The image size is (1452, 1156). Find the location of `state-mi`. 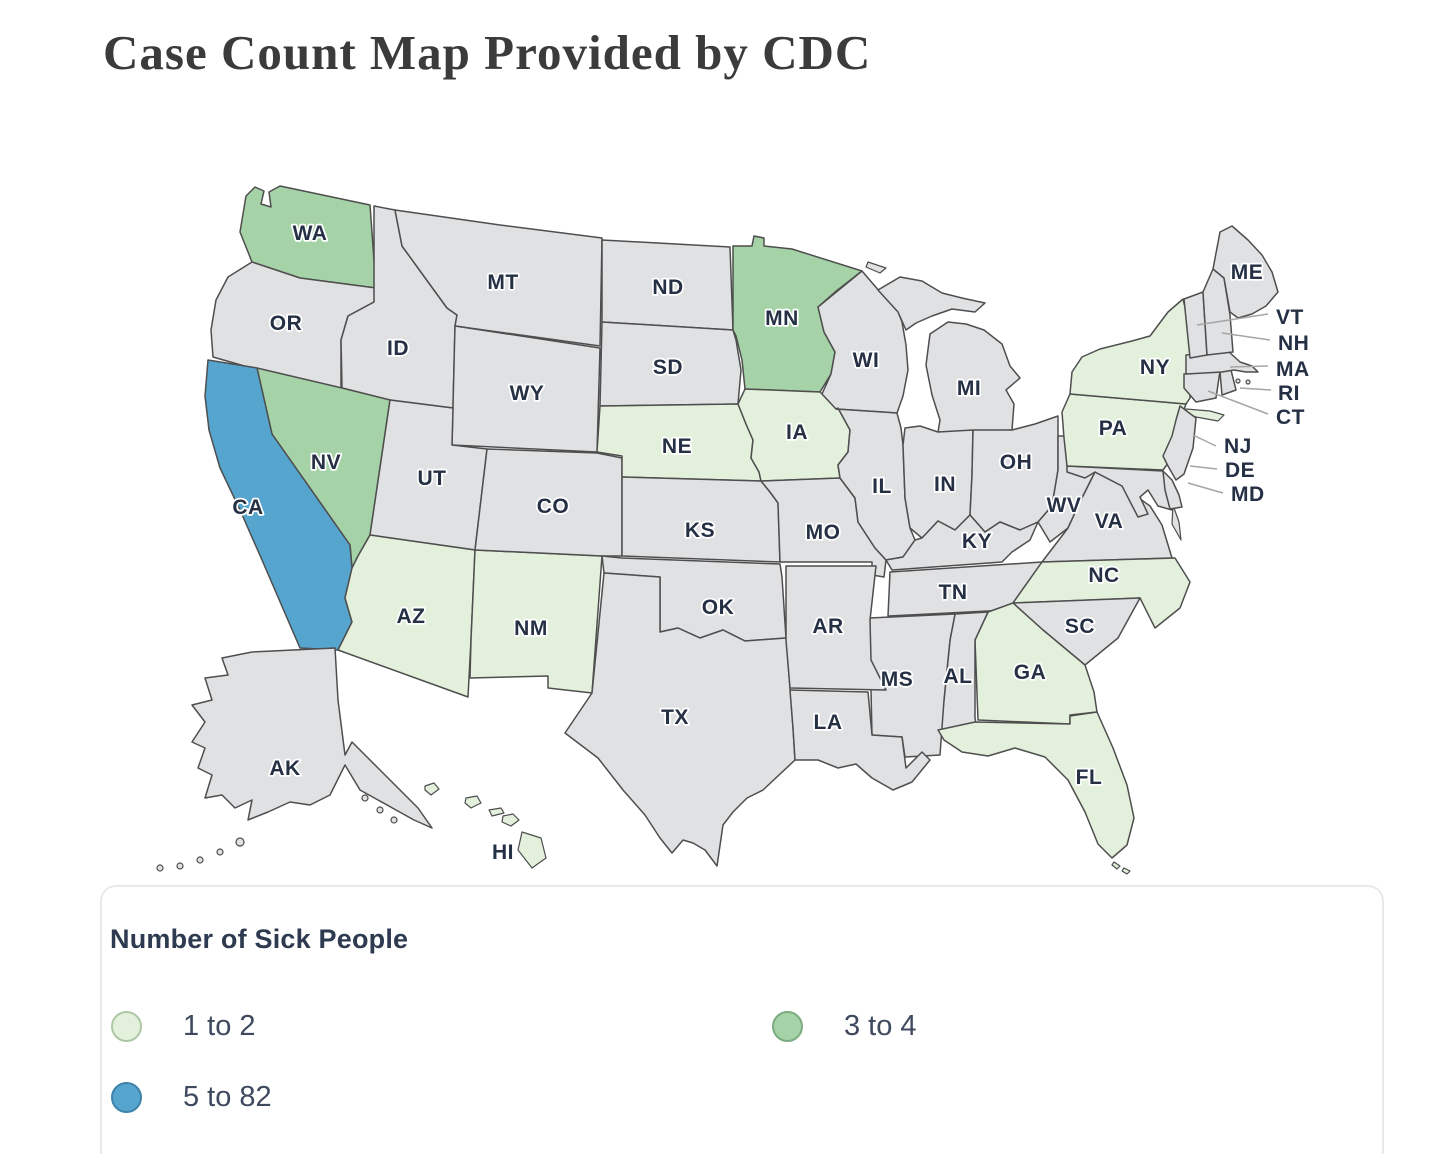

state-mi is located at coordinates (943, 347).